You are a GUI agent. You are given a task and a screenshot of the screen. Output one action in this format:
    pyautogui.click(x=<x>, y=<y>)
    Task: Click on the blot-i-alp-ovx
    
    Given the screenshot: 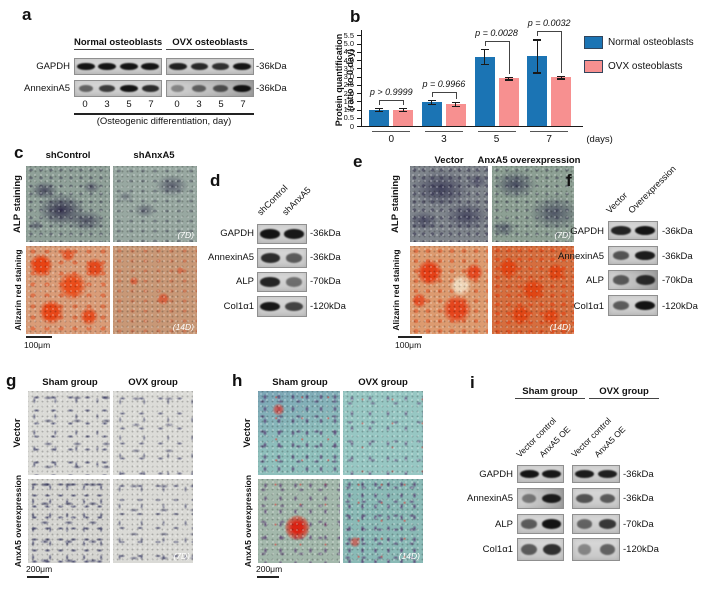 What is the action you would take?
    pyautogui.click(x=596, y=524)
    